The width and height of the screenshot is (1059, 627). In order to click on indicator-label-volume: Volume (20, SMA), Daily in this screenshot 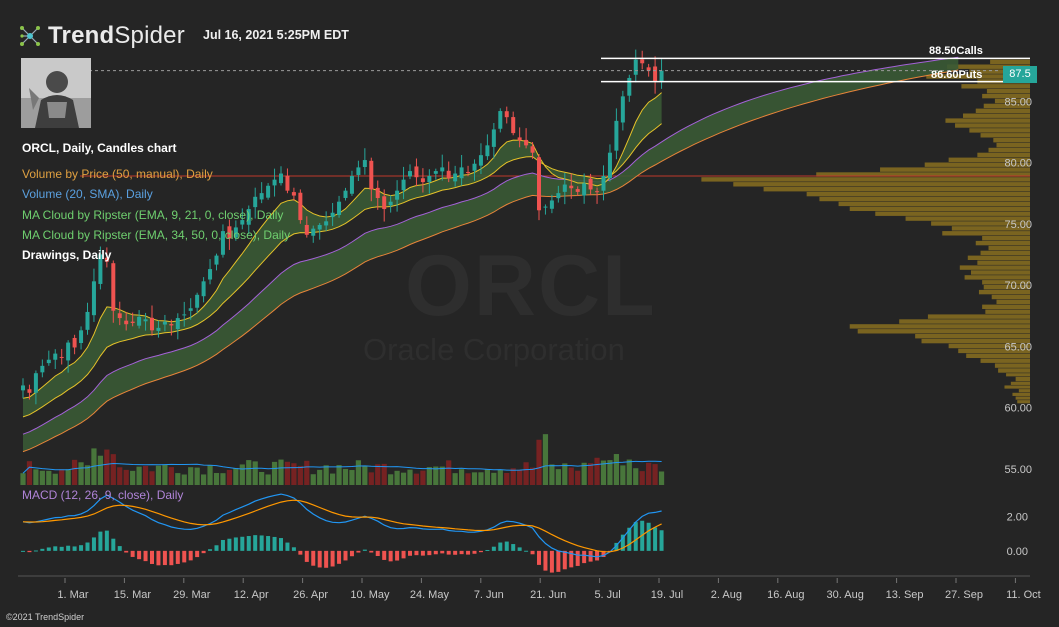, I will do `click(87, 194)`.